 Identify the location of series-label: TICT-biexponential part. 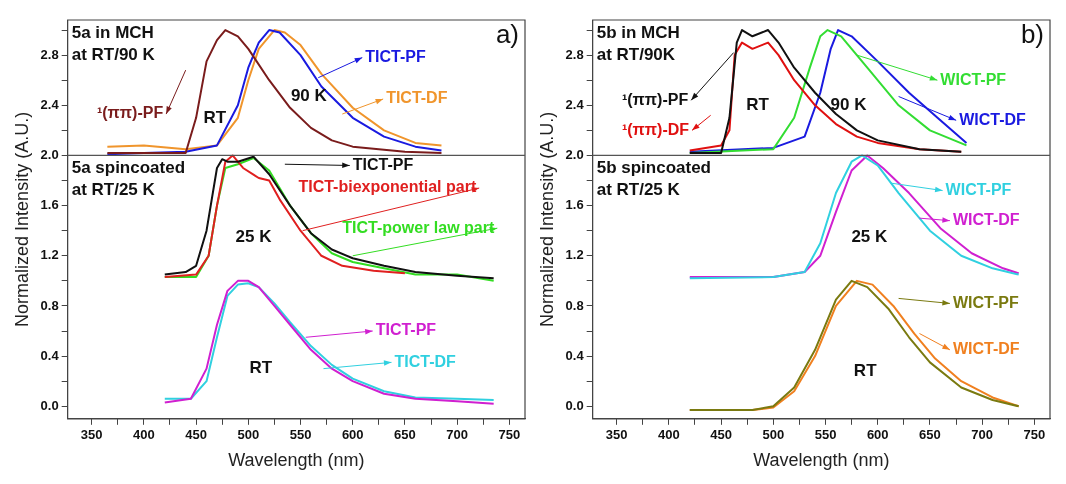
(387, 187).